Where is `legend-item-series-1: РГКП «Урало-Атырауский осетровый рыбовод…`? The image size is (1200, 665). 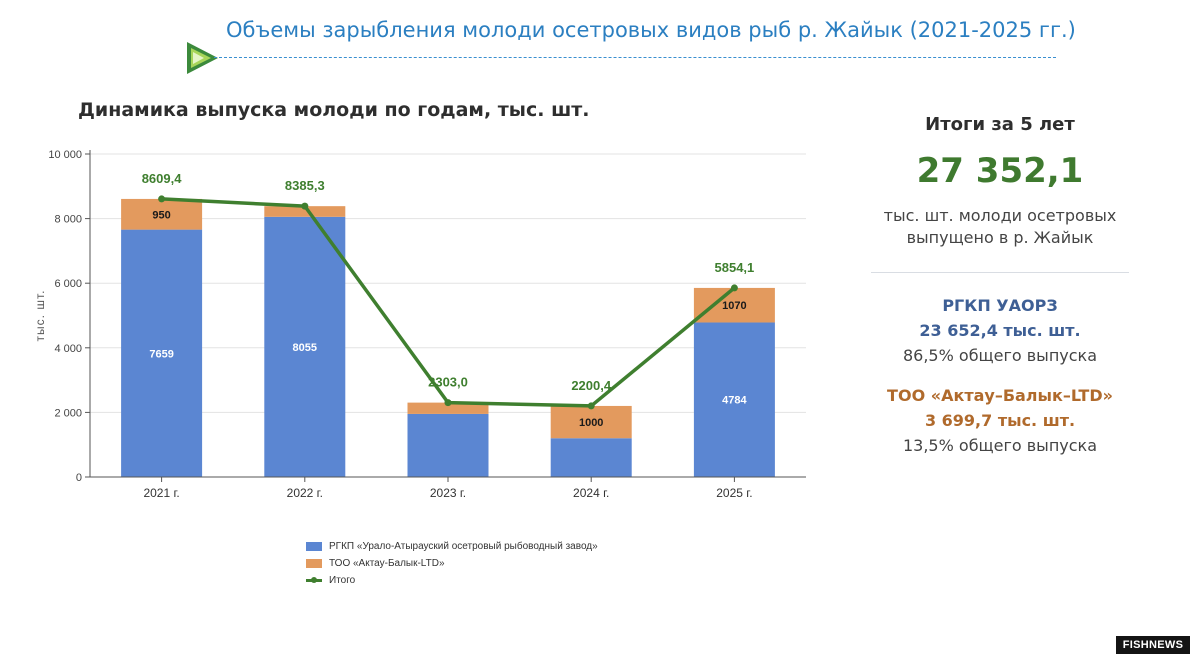 legend-item-series-1: РГКП «Урало-Атырауский осетровый рыбовод… is located at coordinates (452, 546).